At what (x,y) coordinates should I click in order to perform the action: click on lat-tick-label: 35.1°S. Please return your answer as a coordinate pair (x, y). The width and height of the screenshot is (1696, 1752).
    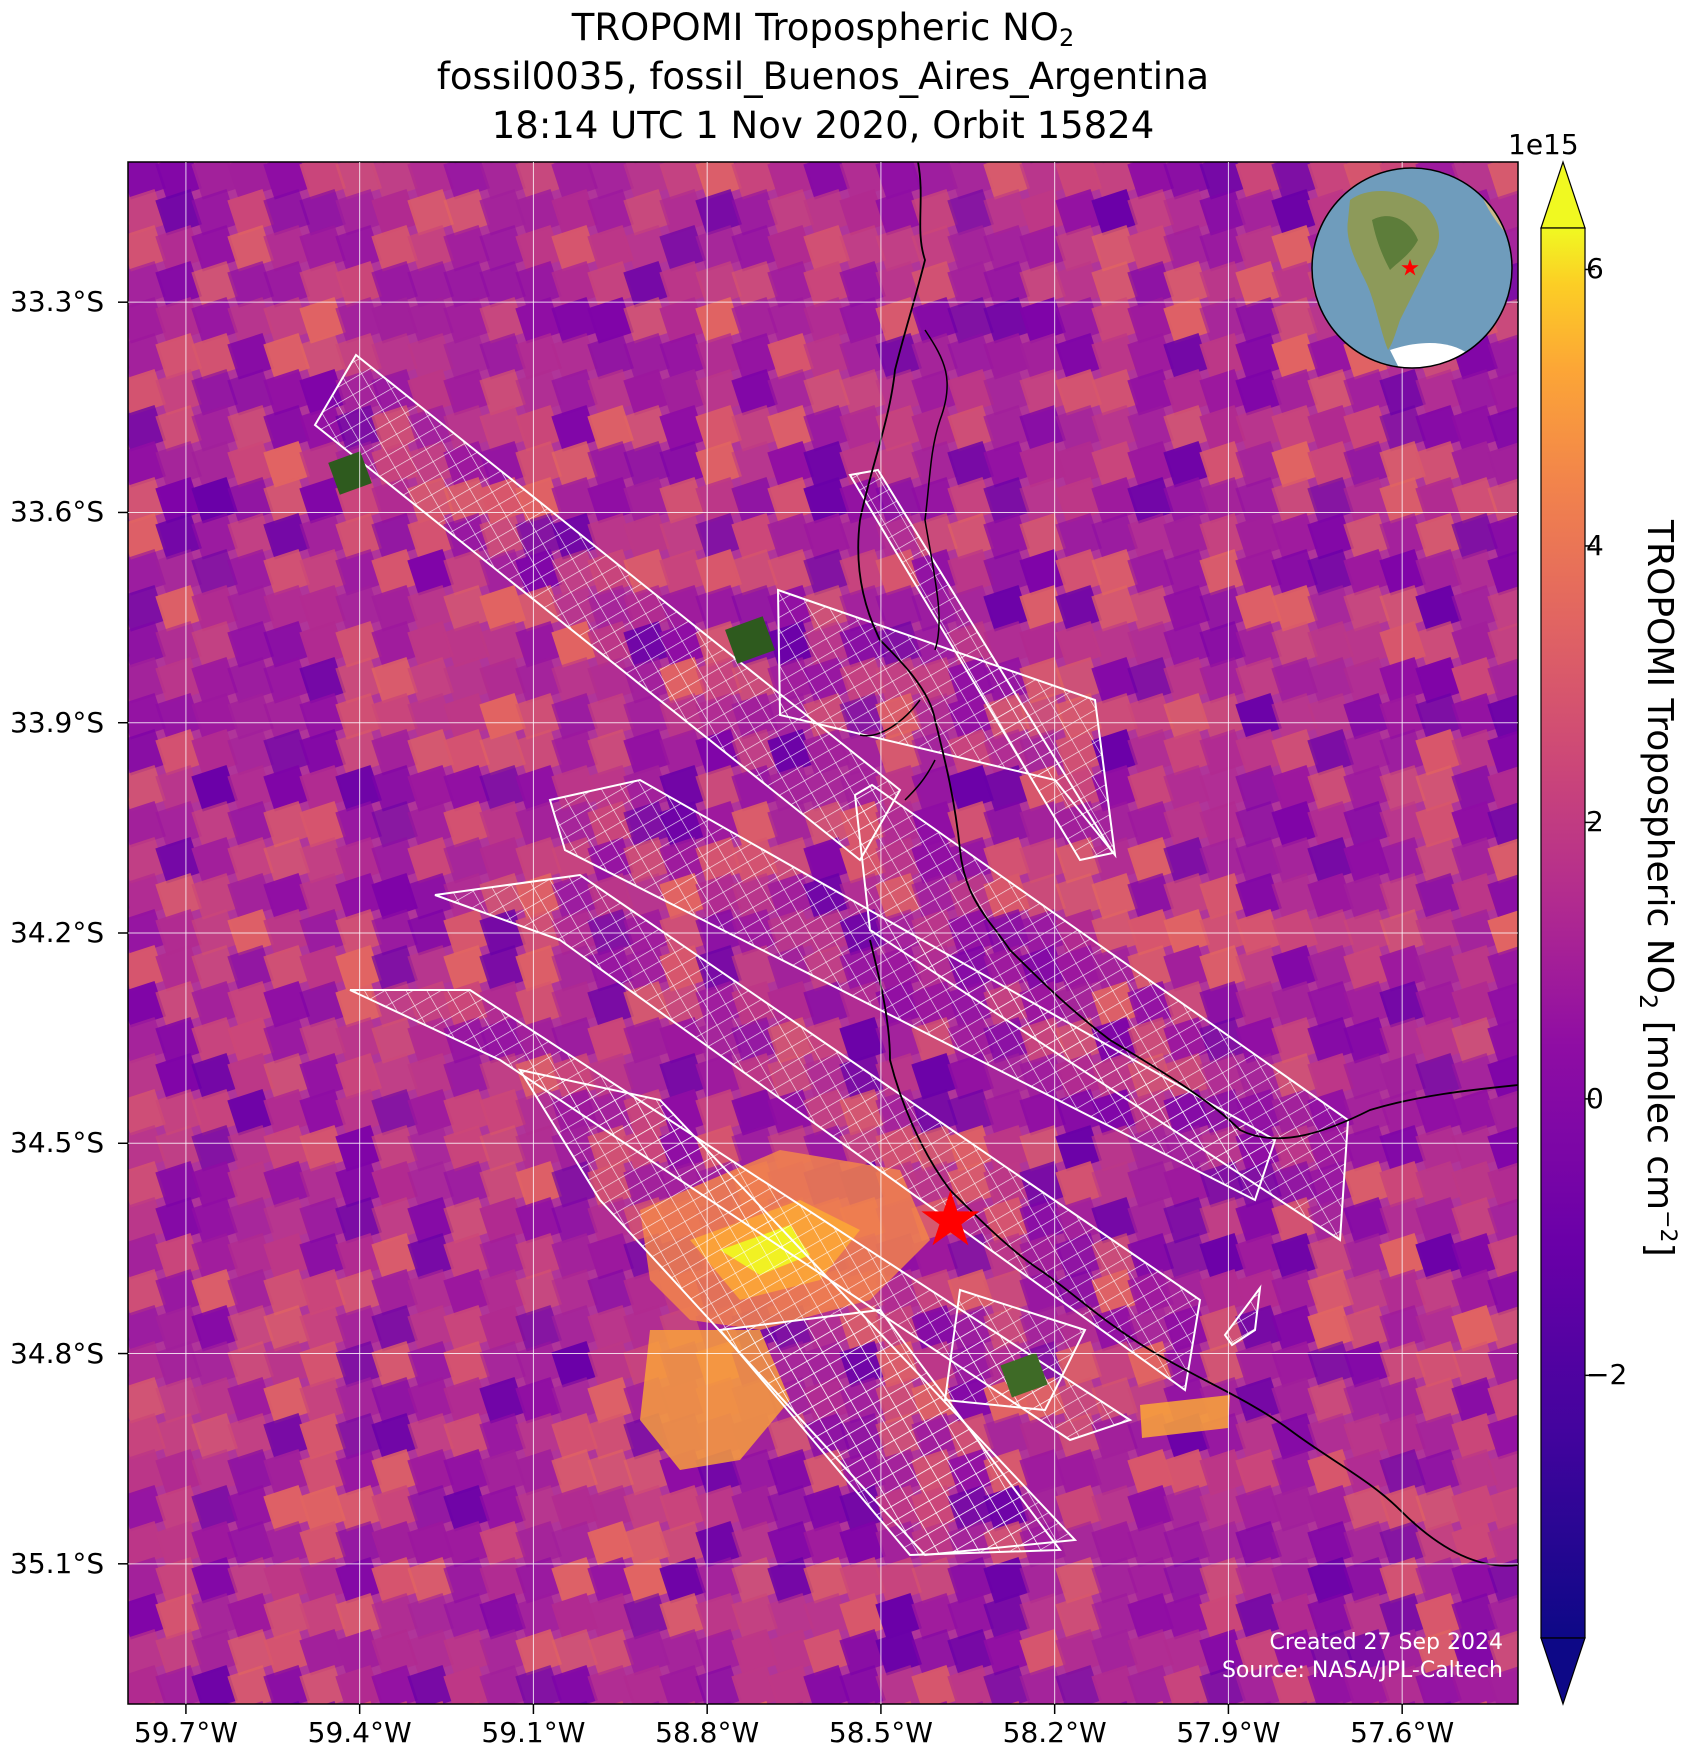
    Looking at the image, I should click on (57, 1563).